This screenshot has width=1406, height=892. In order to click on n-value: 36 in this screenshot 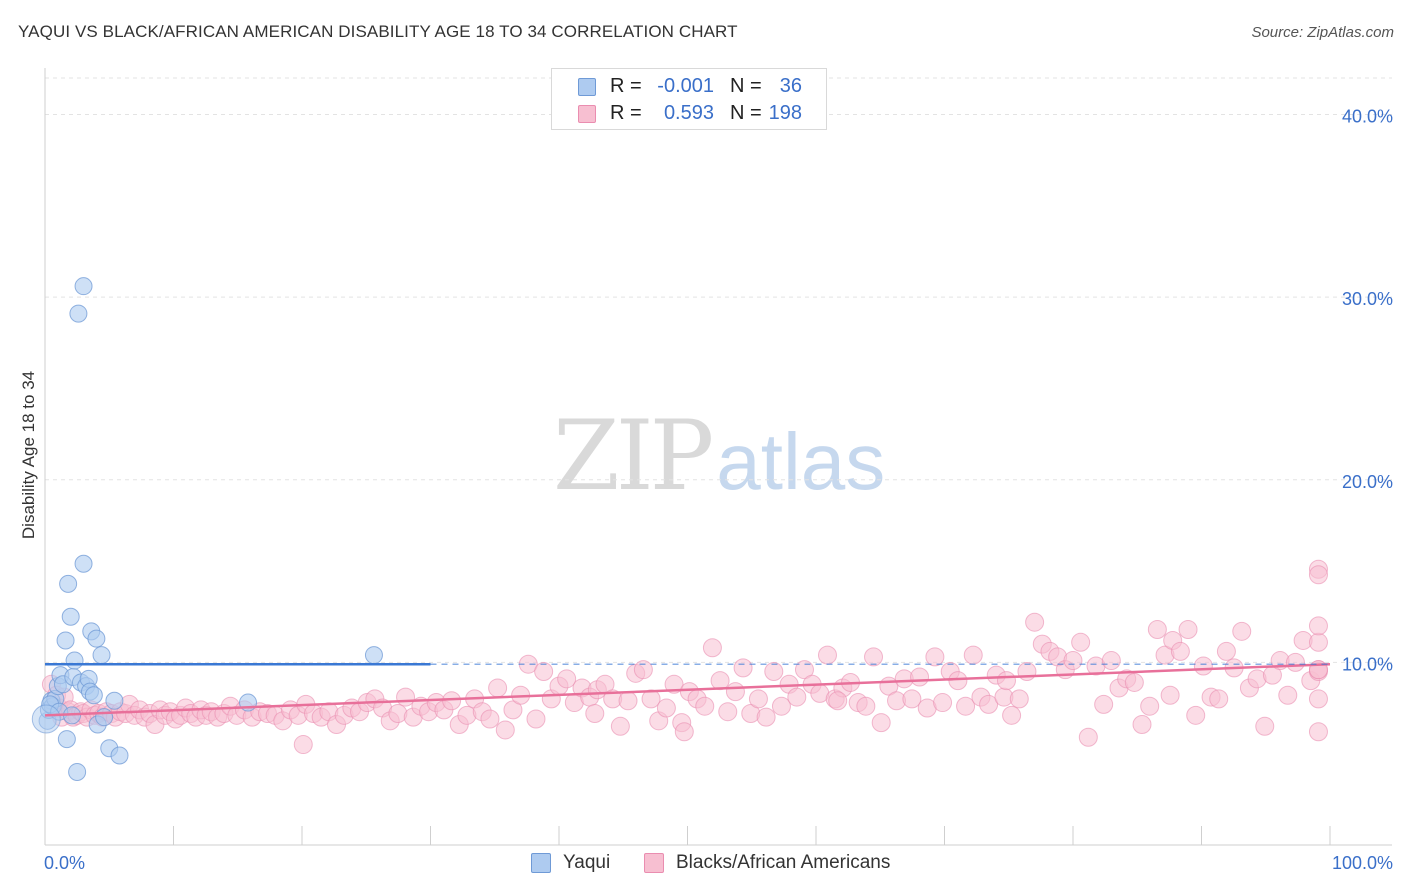, I will do `click(790, 86)`.